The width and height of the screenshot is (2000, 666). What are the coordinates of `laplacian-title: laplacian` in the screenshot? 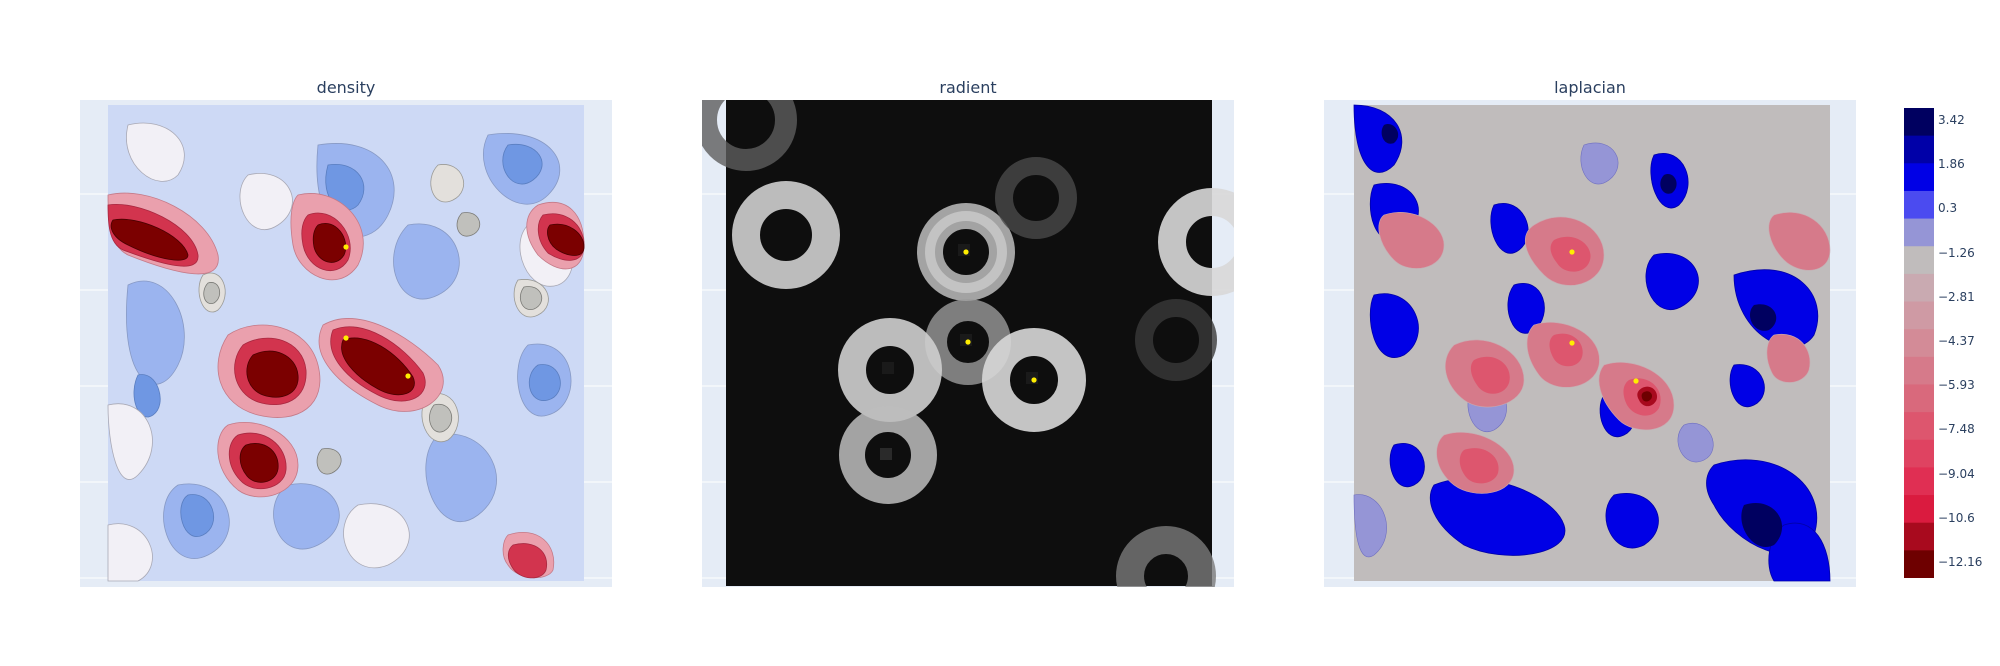 It's located at (1590, 87).